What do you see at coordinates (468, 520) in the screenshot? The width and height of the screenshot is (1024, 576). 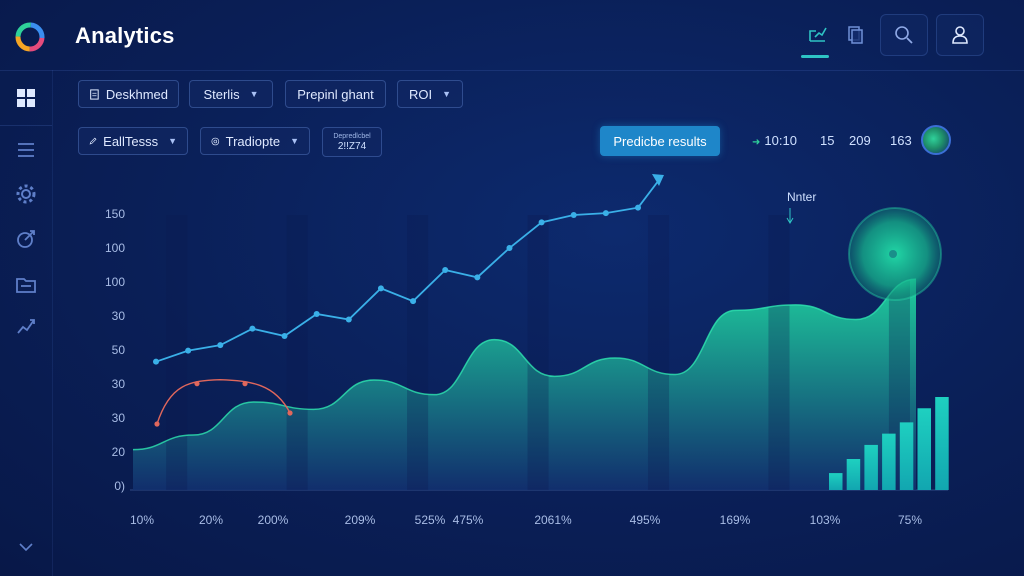 I see `x-tick-label: 475%` at bounding box center [468, 520].